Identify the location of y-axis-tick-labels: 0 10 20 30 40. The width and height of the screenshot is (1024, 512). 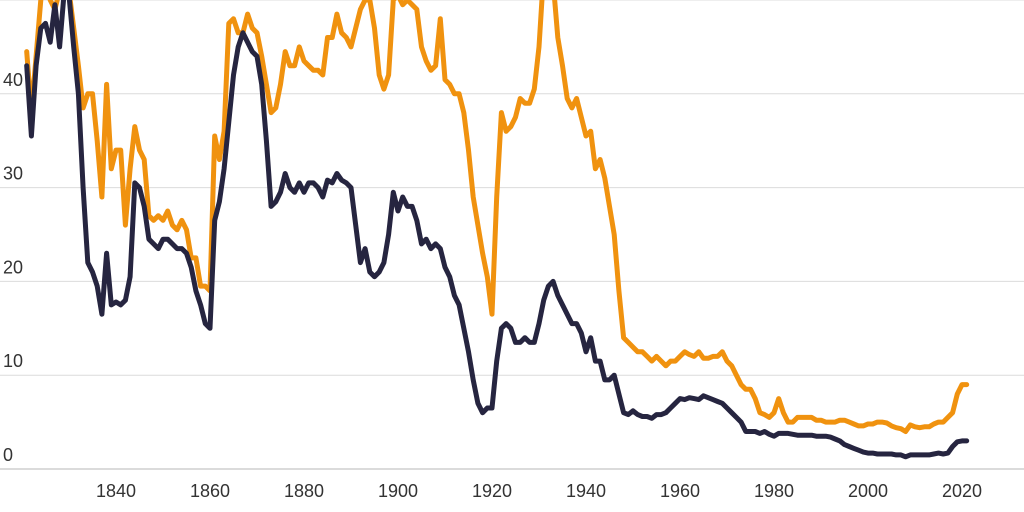
(13, 267).